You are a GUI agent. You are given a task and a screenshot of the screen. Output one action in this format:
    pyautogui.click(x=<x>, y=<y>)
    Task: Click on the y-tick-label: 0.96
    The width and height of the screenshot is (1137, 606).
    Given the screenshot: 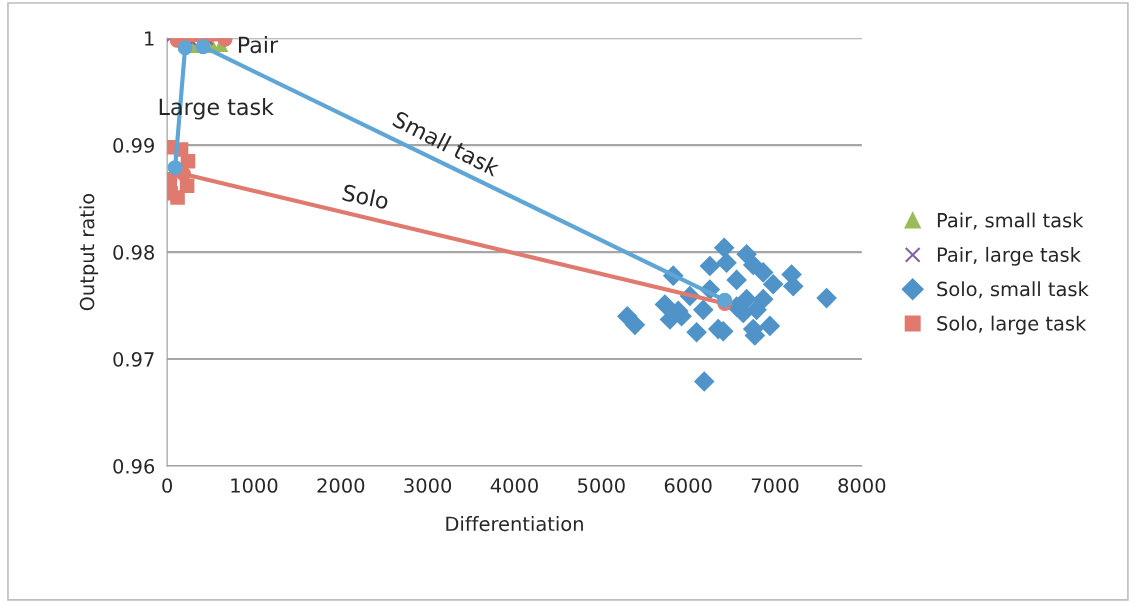 What is the action you would take?
    pyautogui.click(x=134, y=466)
    